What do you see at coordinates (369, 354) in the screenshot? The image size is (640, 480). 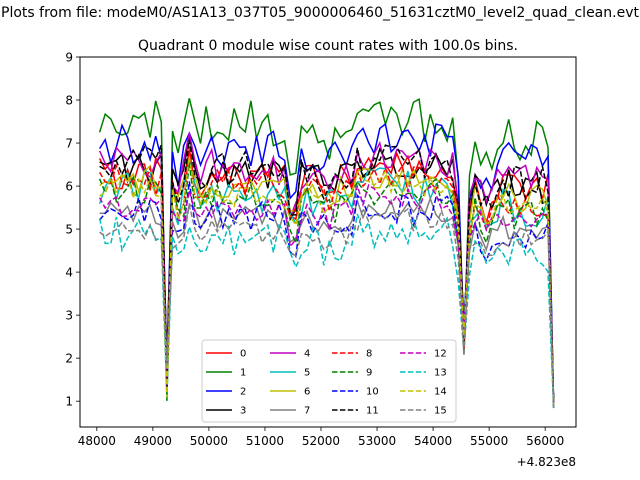 I see `legend-label-8: 8` at bounding box center [369, 354].